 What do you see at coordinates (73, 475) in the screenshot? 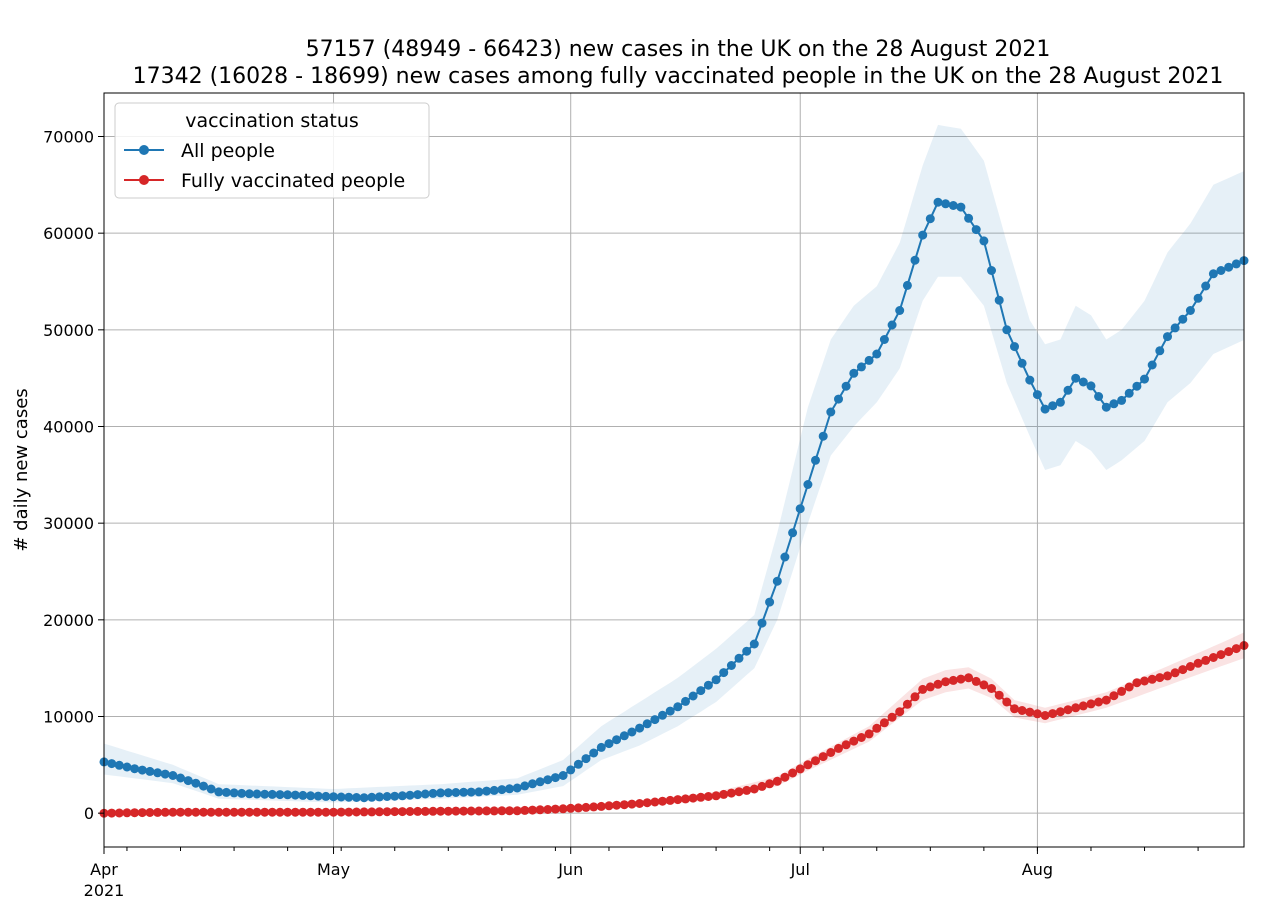
I see `y-axis: 0 10000 20000 30000 40000 50000 60000 70000` at bounding box center [73, 475].